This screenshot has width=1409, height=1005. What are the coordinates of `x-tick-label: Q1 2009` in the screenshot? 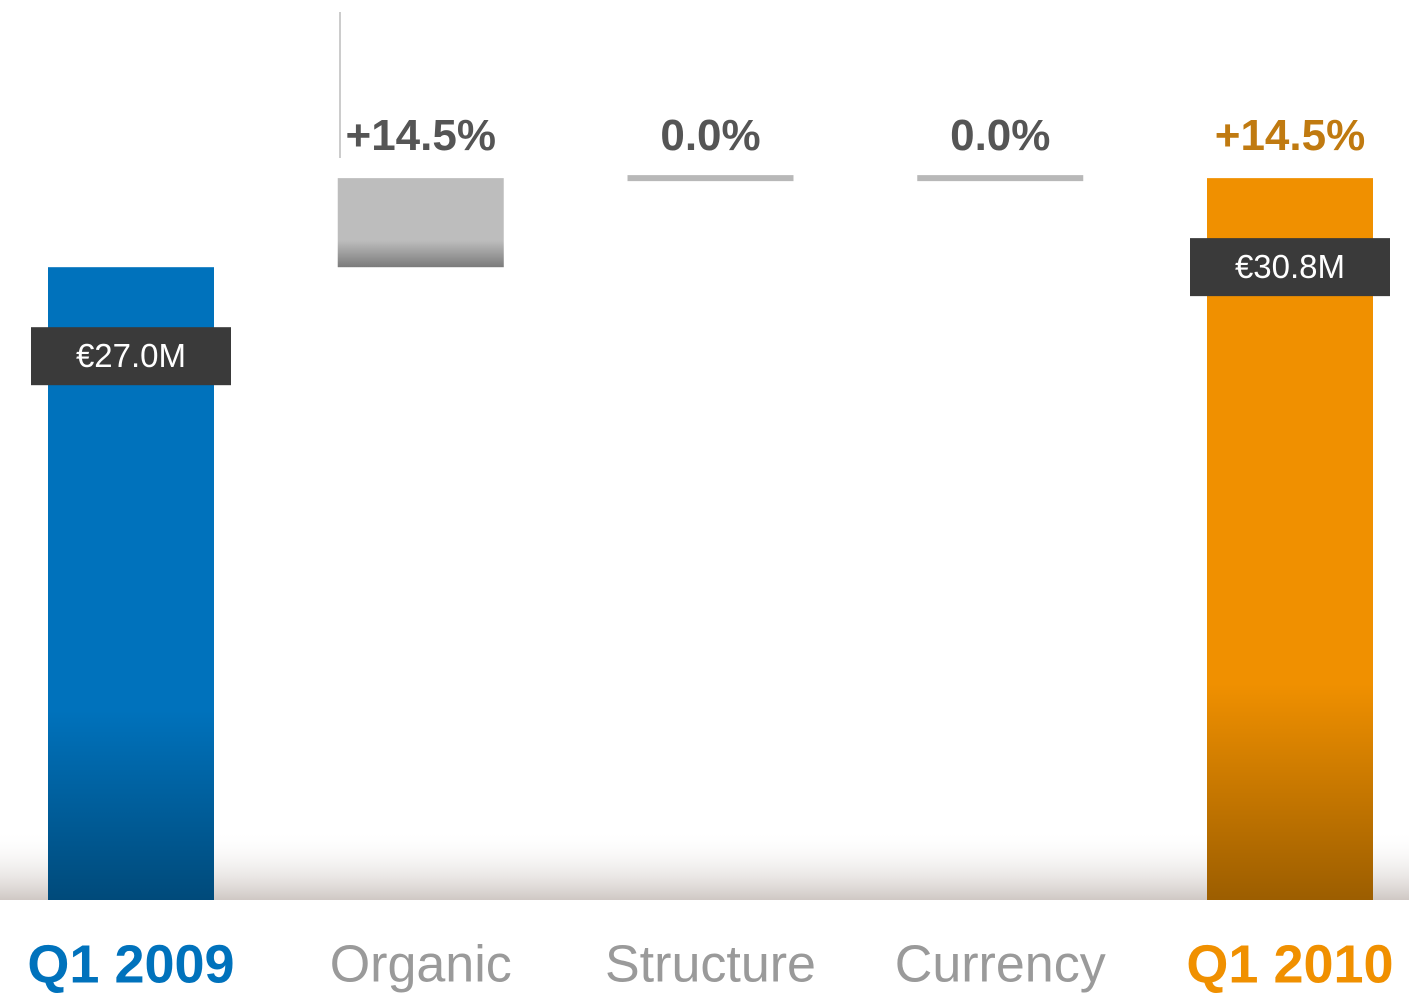 It's located at (130, 964).